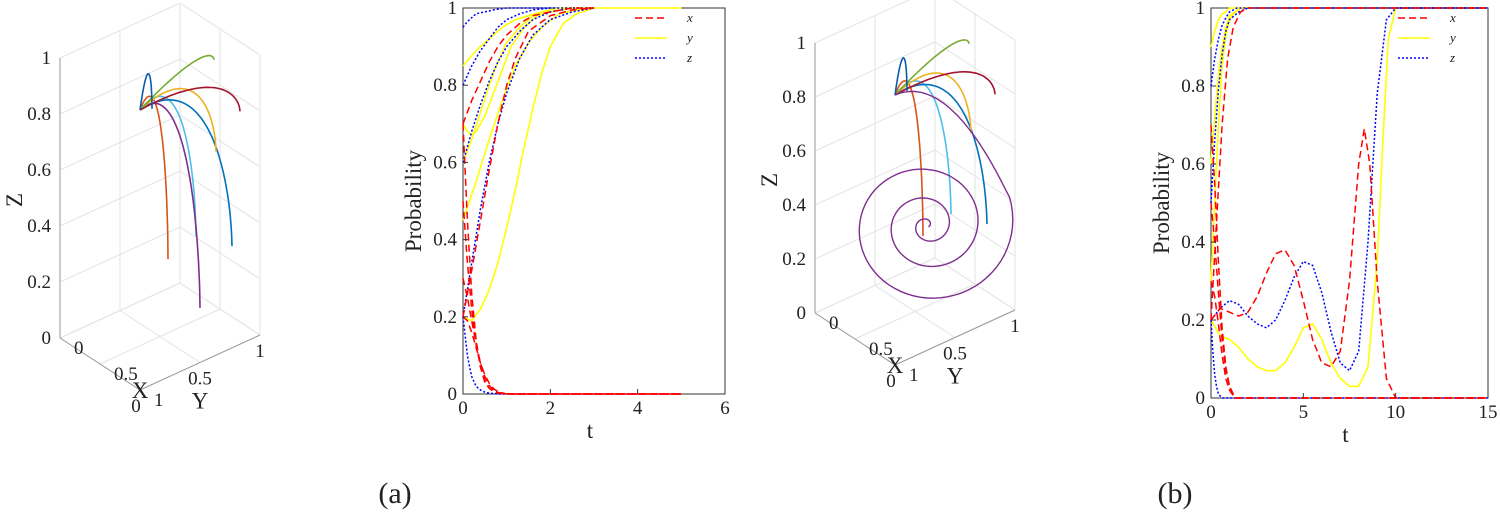 The image size is (1500, 516). Describe the element at coordinates (915, 311) in the screenshot. I see `grid-line` at that location.